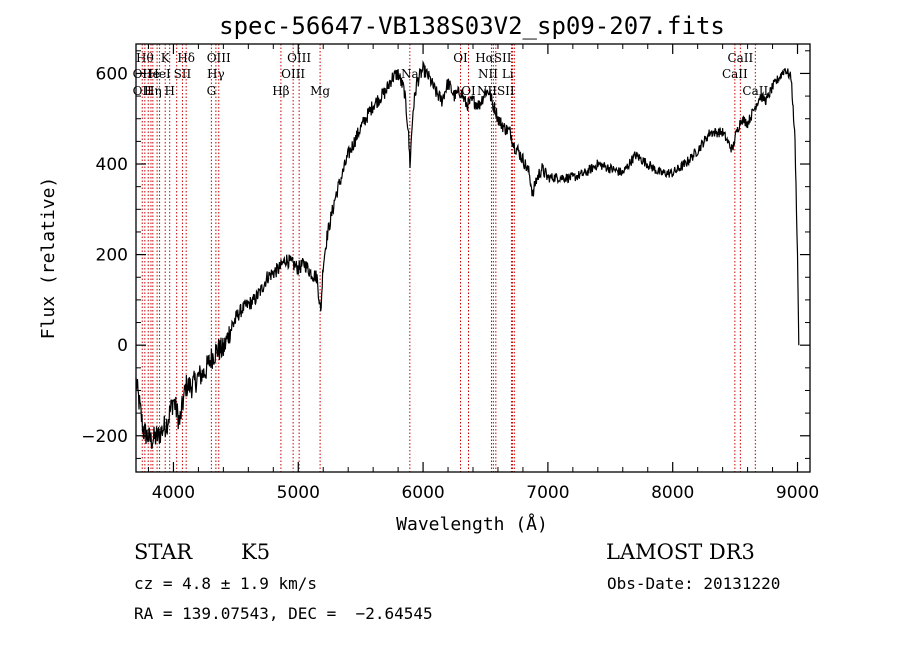 The height and width of the screenshot is (649, 900). Describe the element at coordinates (183, 74) in the screenshot. I see `line-label: SII` at that location.